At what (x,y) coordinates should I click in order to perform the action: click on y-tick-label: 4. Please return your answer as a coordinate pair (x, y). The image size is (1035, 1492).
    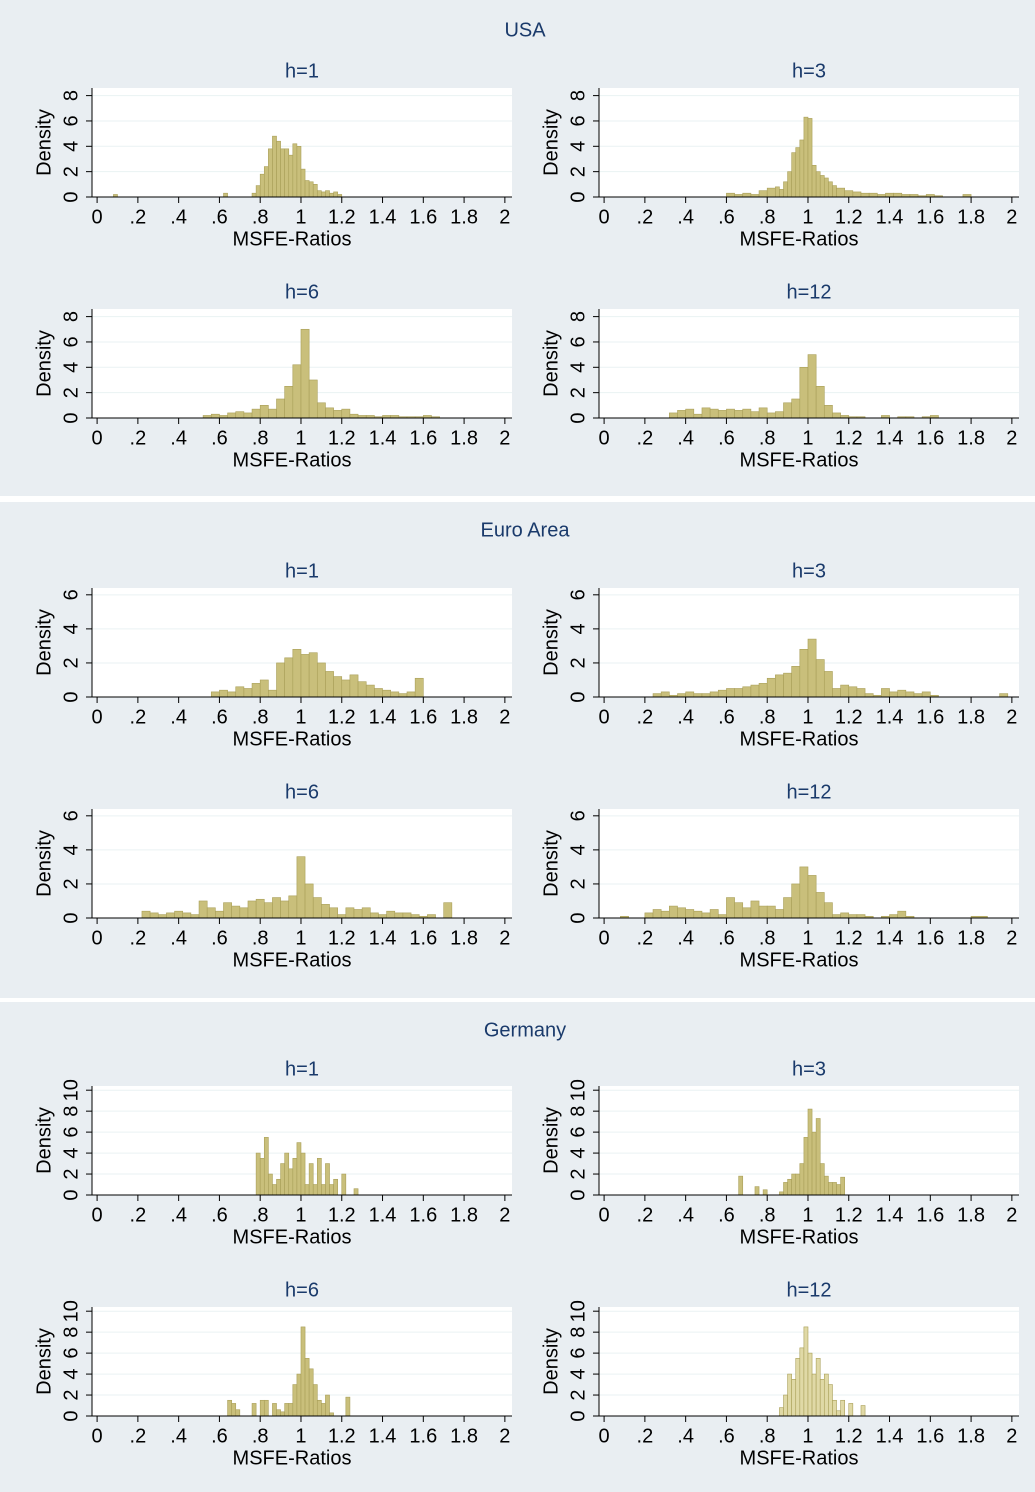
    Looking at the image, I should click on (71, 146).